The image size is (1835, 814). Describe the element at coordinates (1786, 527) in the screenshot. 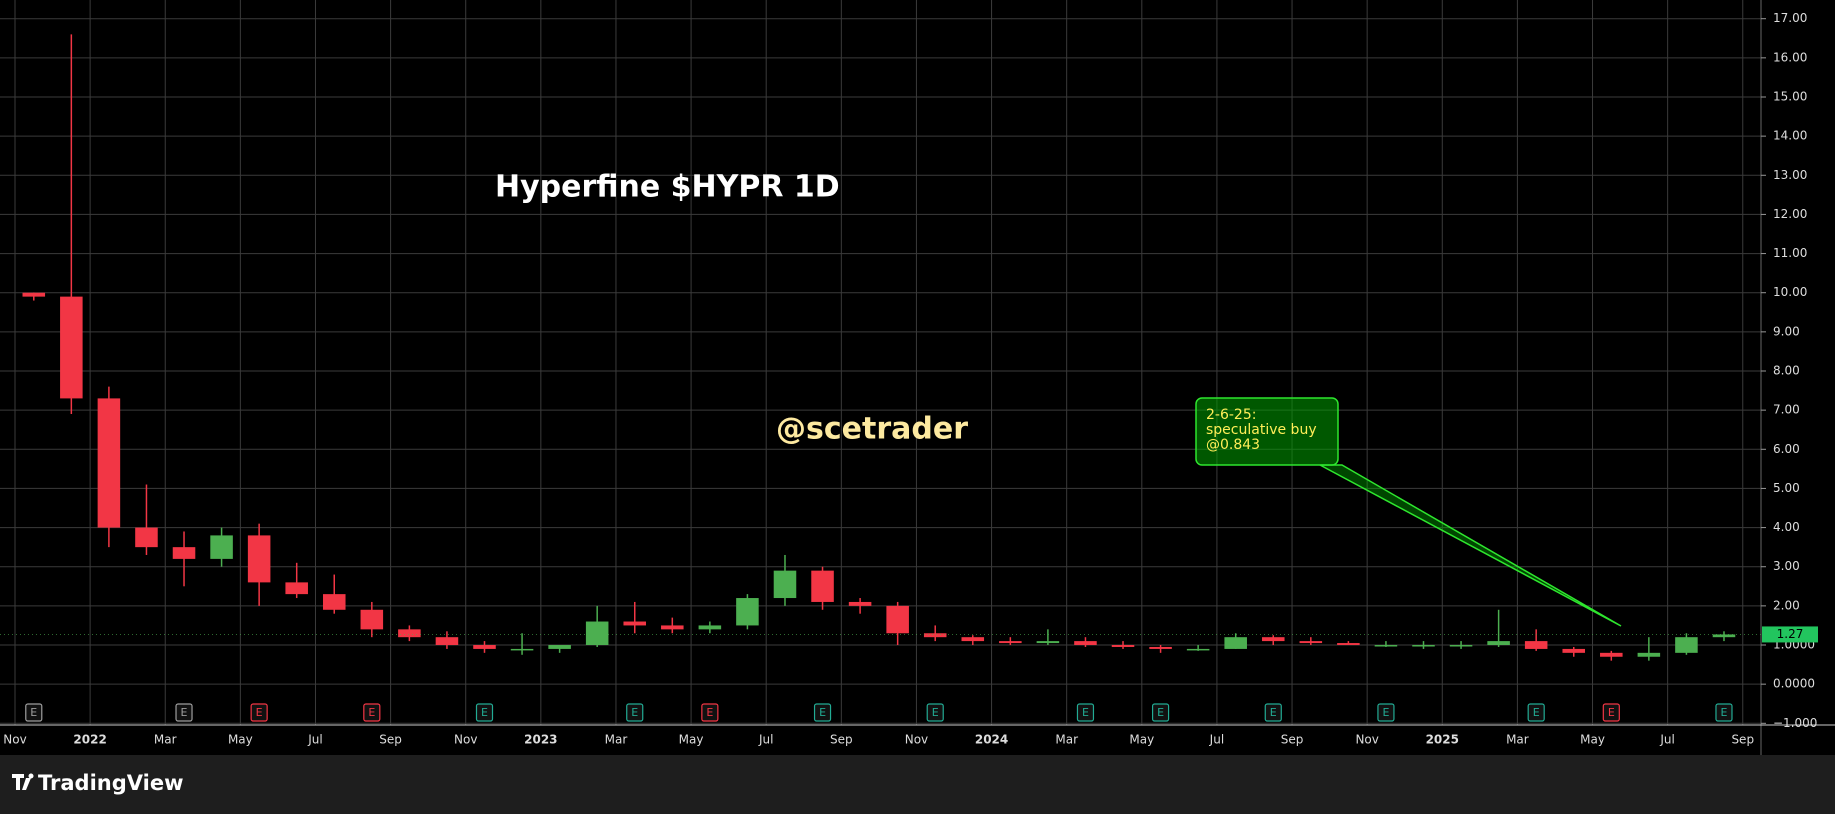

I see `y-tick-label: 4.00` at that location.